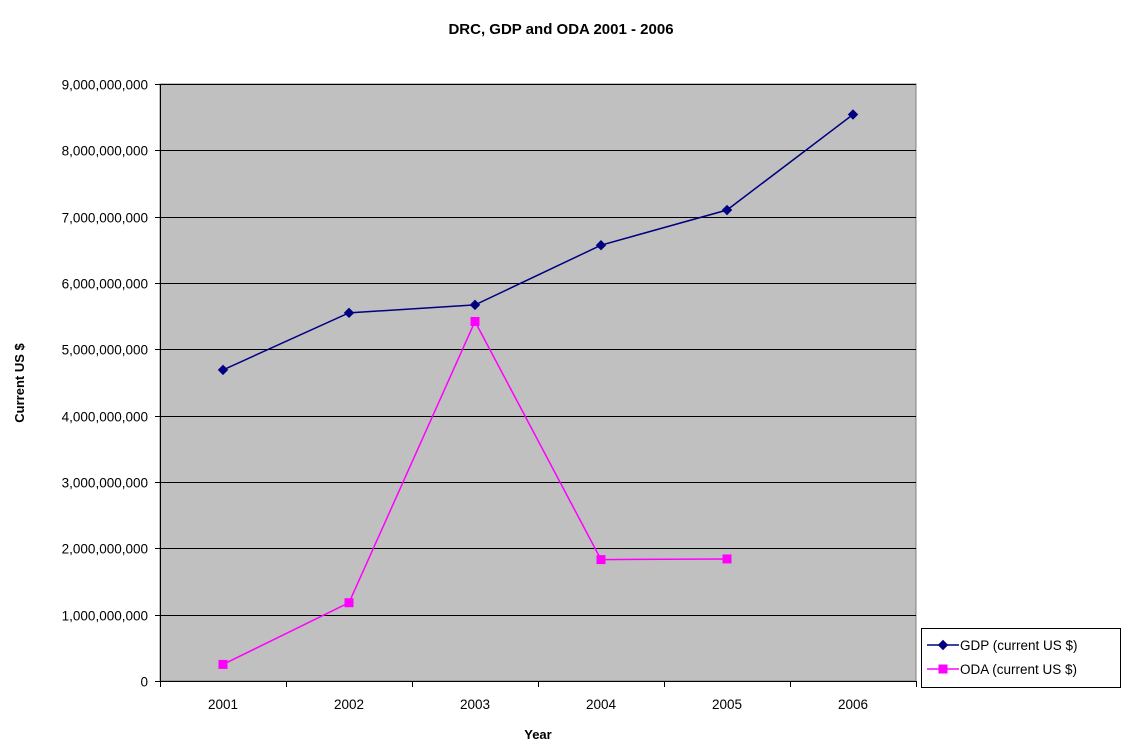 This screenshot has width=1122, height=742. Describe the element at coordinates (105, 350) in the screenshot. I see `y-tick-label: 5,000,000,000` at that location.